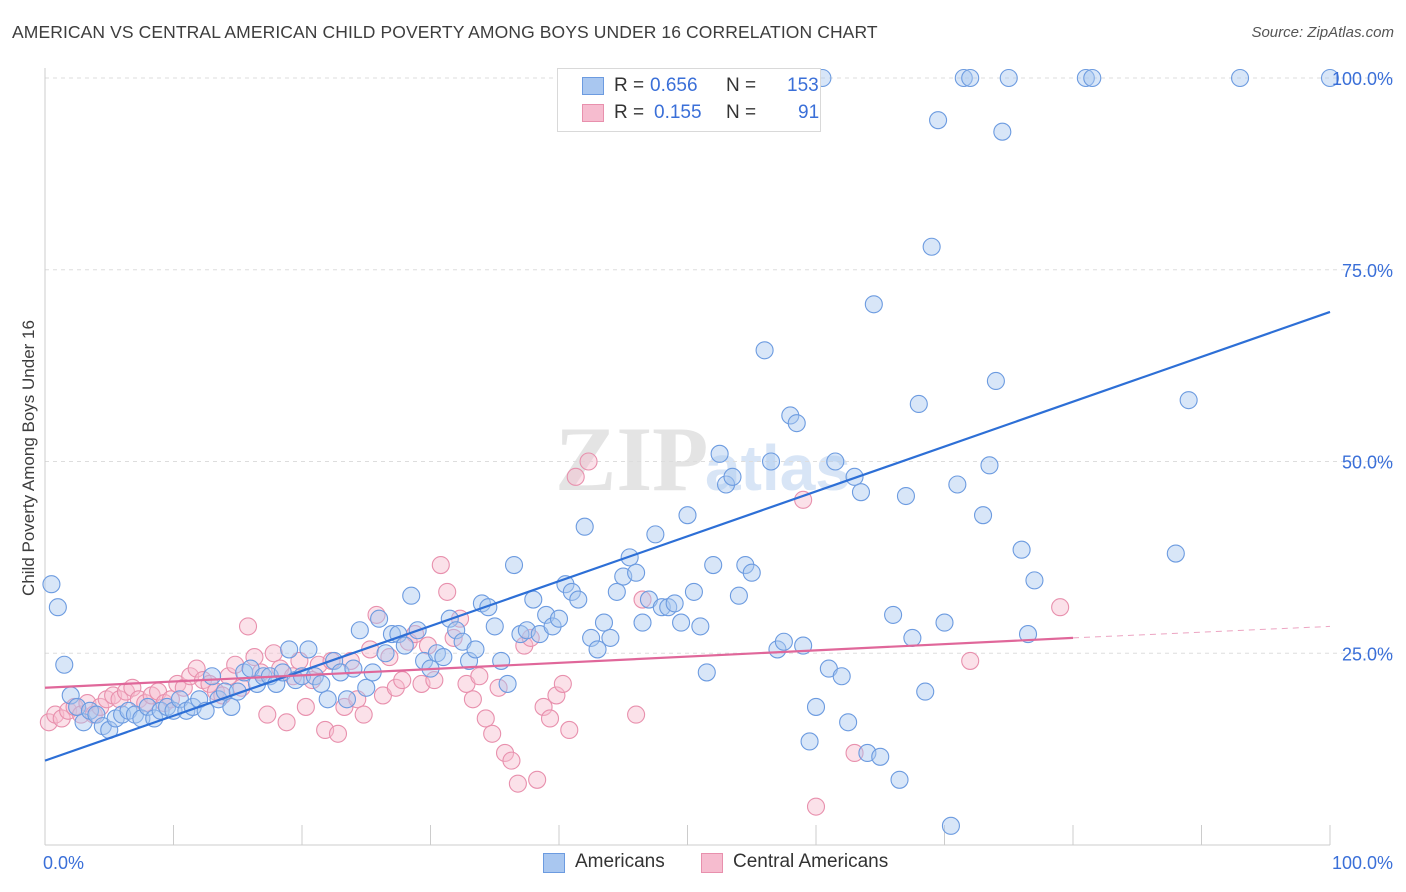  What do you see at coordinates (1201, 632) in the screenshot?
I see `trend-line-central-americans-extension` at bounding box center [1201, 632].